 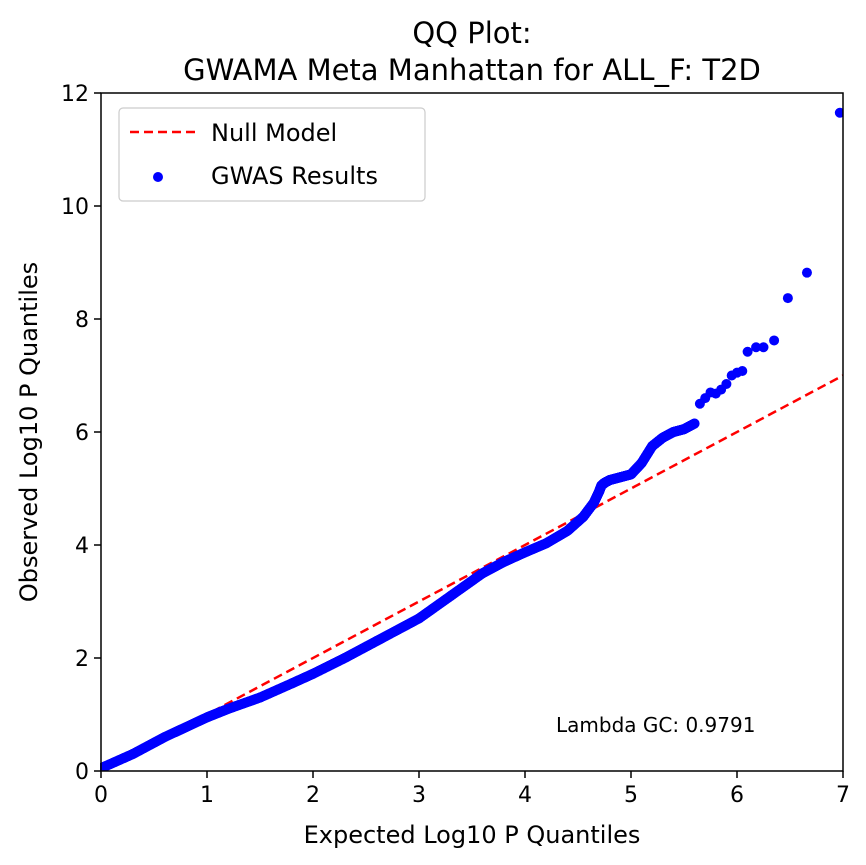 I want to click on y-tick-label: 10, so click(x=75, y=207).